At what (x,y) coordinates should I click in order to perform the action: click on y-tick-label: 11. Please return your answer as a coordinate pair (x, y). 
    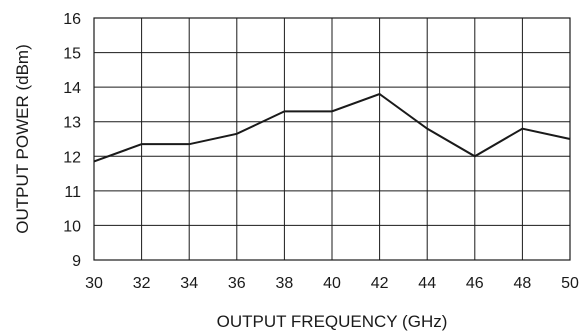
    Looking at the image, I should click on (72, 192).